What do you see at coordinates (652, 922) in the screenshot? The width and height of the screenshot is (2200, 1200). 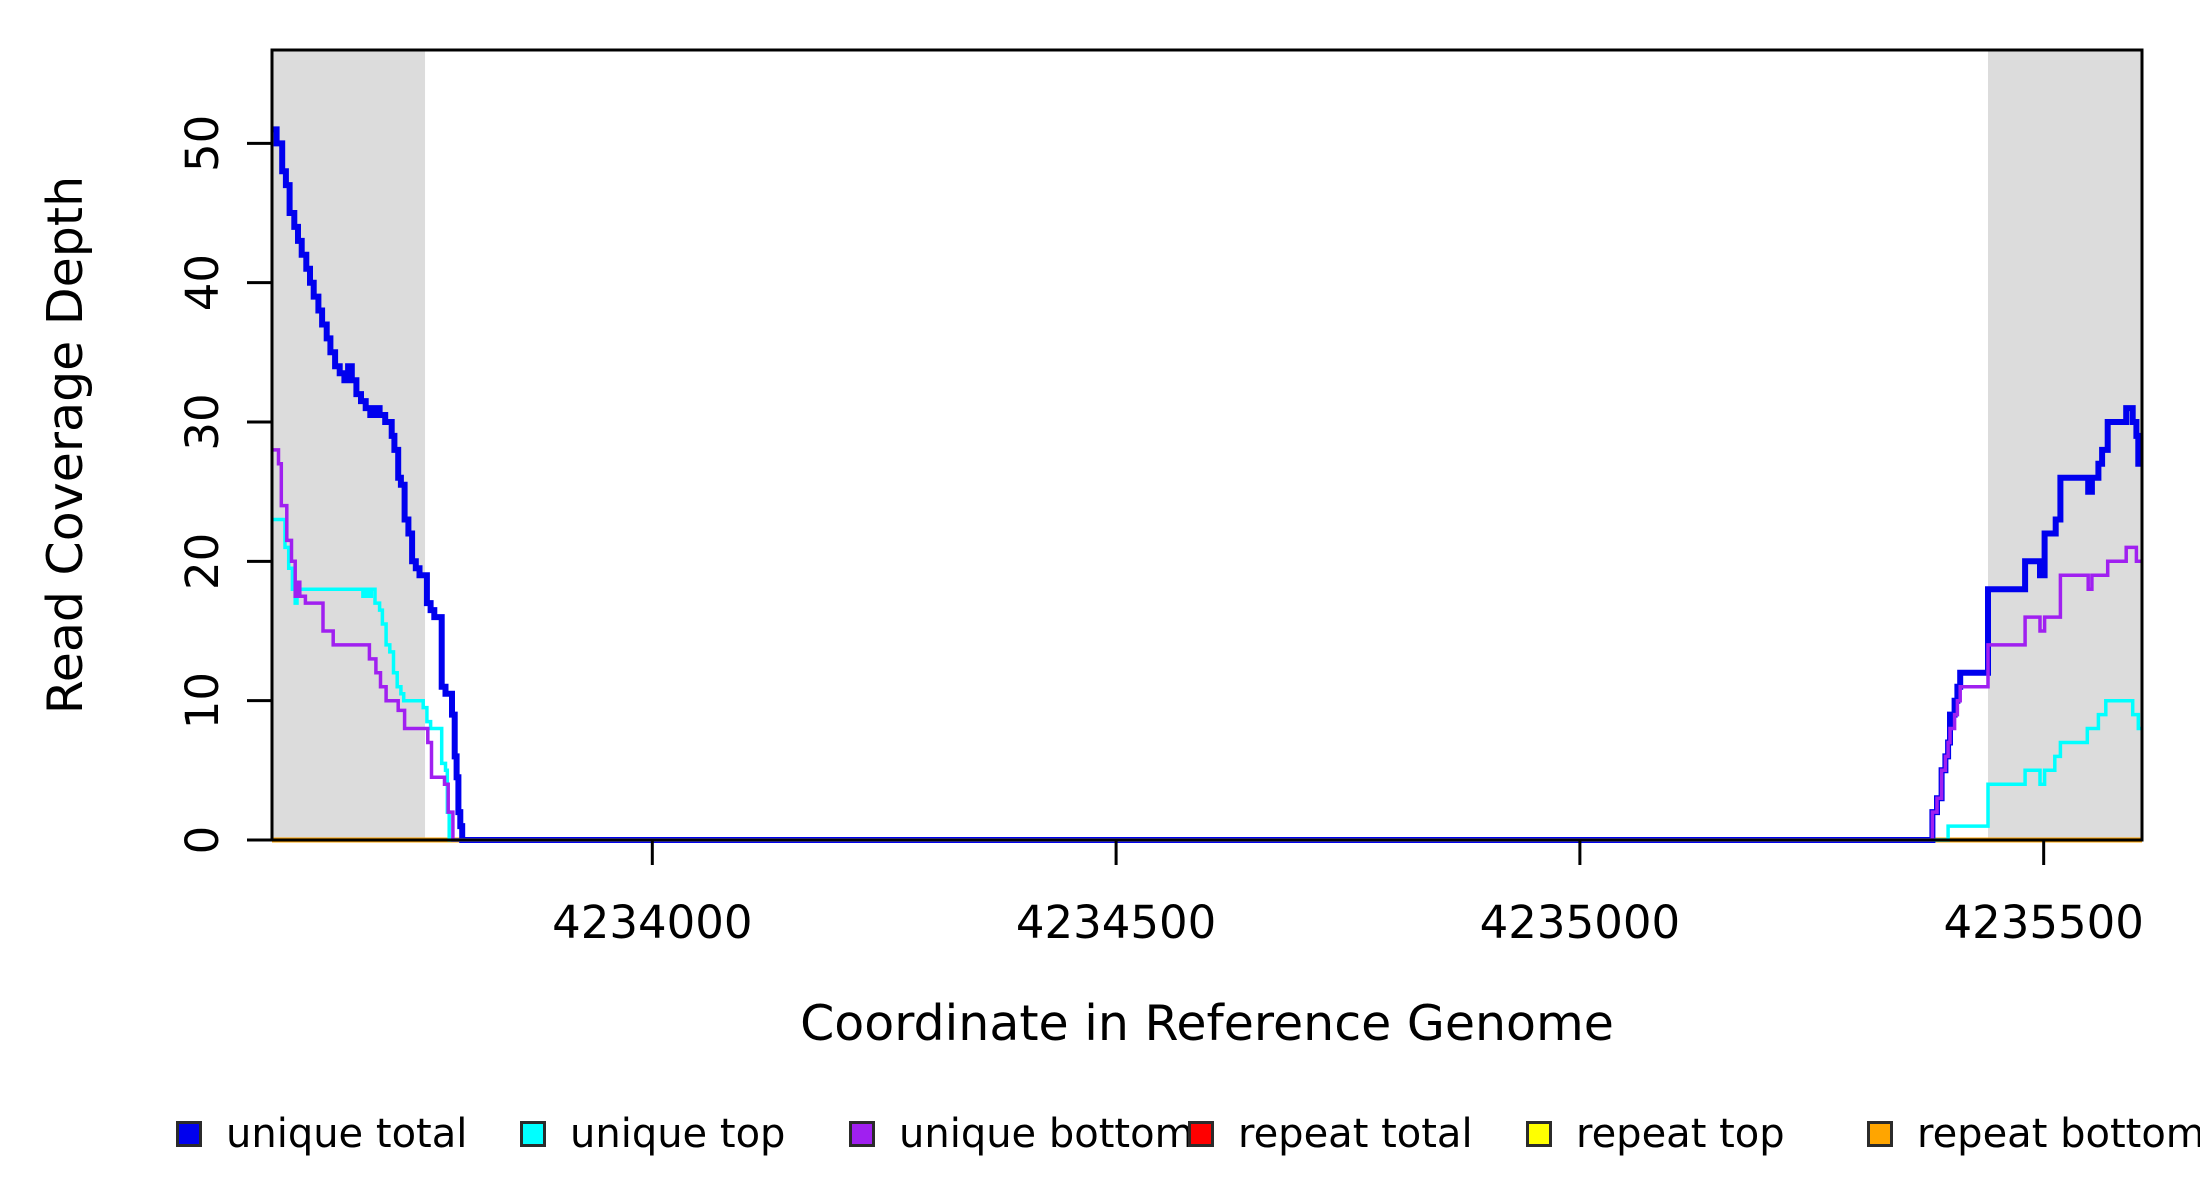 I see `x-tick-label: 4234000` at bounding box center [652, 922].